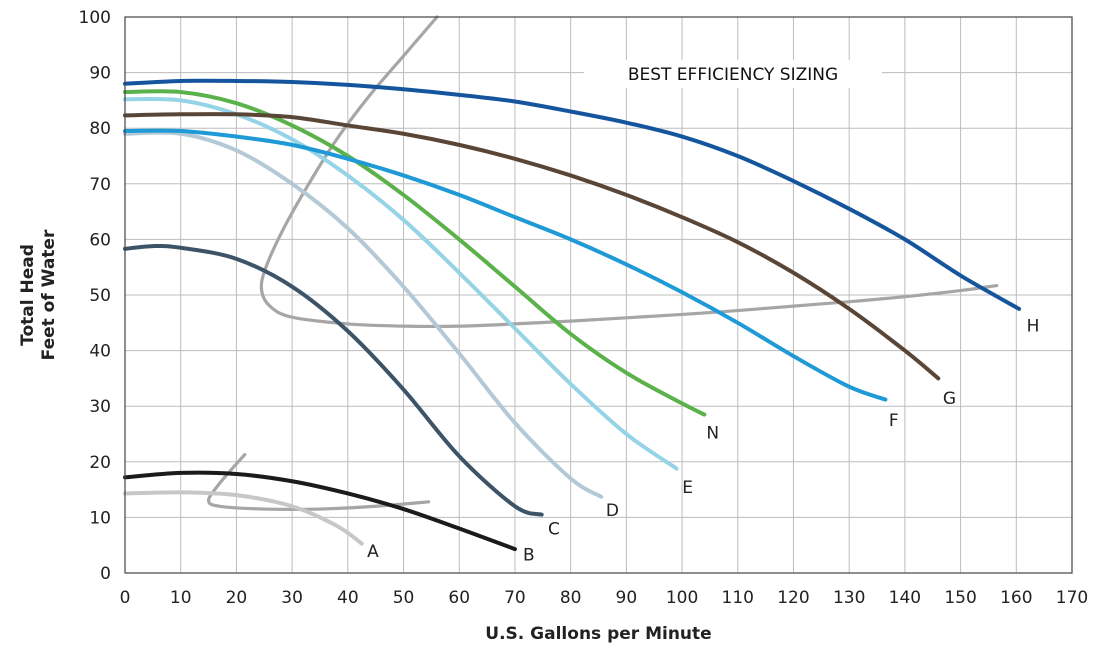 The width and height of the screenshot is (1095, 649). What do you see at coordinates (100, 240) in the screenshot?
I see `y-tick-label: 60` at bounding box center [100, 240].